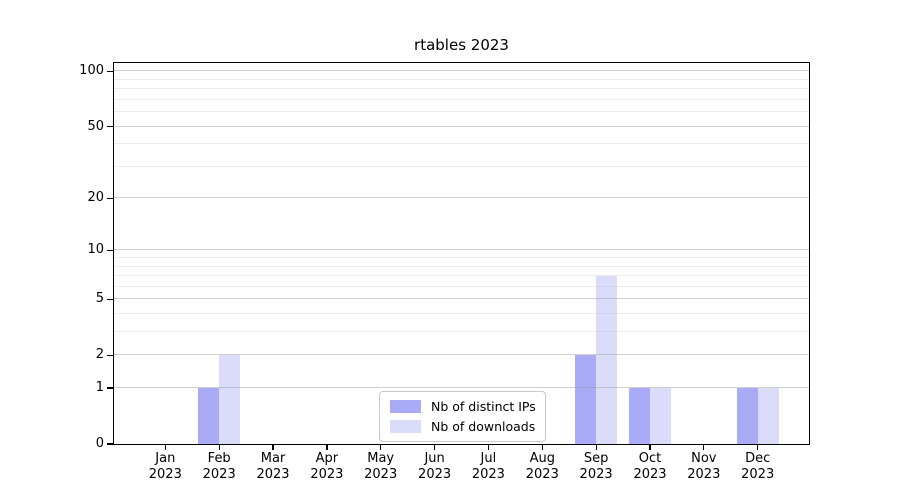 This screenshot has width=900, height=500. What do you see at coordinates (405, 426) in the screenshot?
I see `legend-swatch-downloads-icon` at bounding box center [405, 426].